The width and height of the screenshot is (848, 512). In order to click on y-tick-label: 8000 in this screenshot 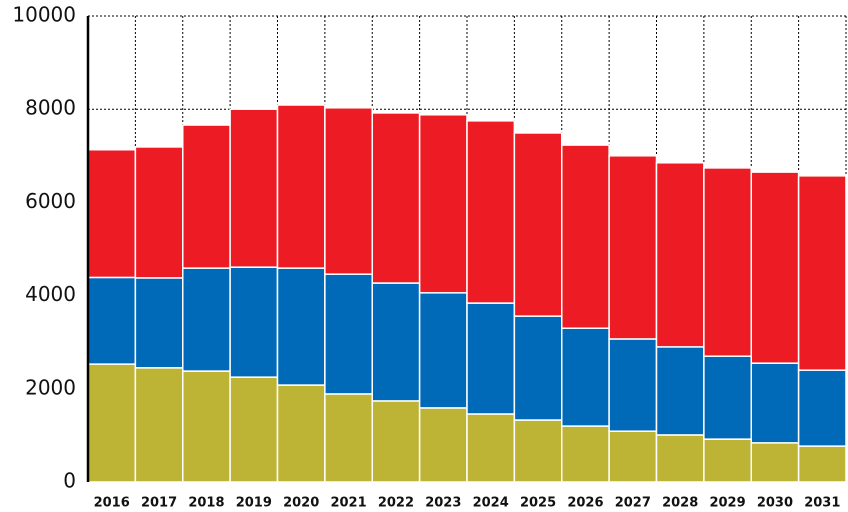, I will do `click(50, 108)`.